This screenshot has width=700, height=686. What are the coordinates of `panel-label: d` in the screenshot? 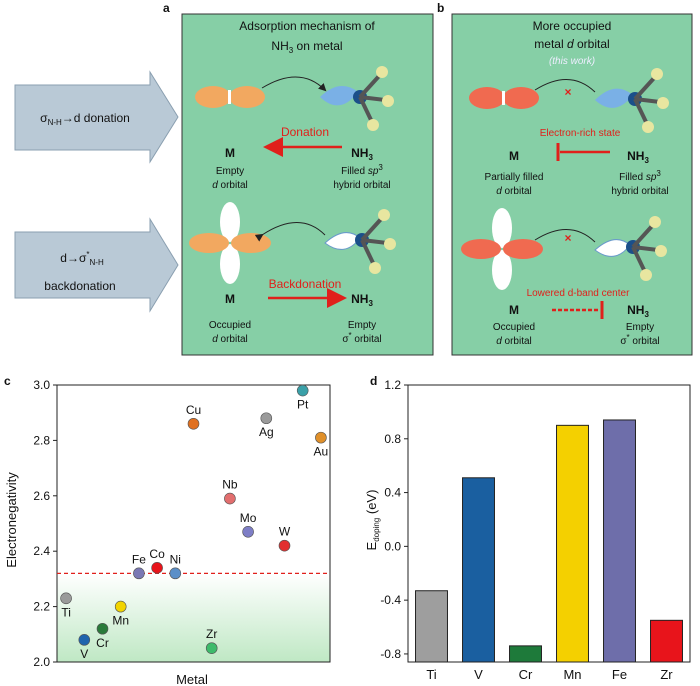 It's located at (373, 381).